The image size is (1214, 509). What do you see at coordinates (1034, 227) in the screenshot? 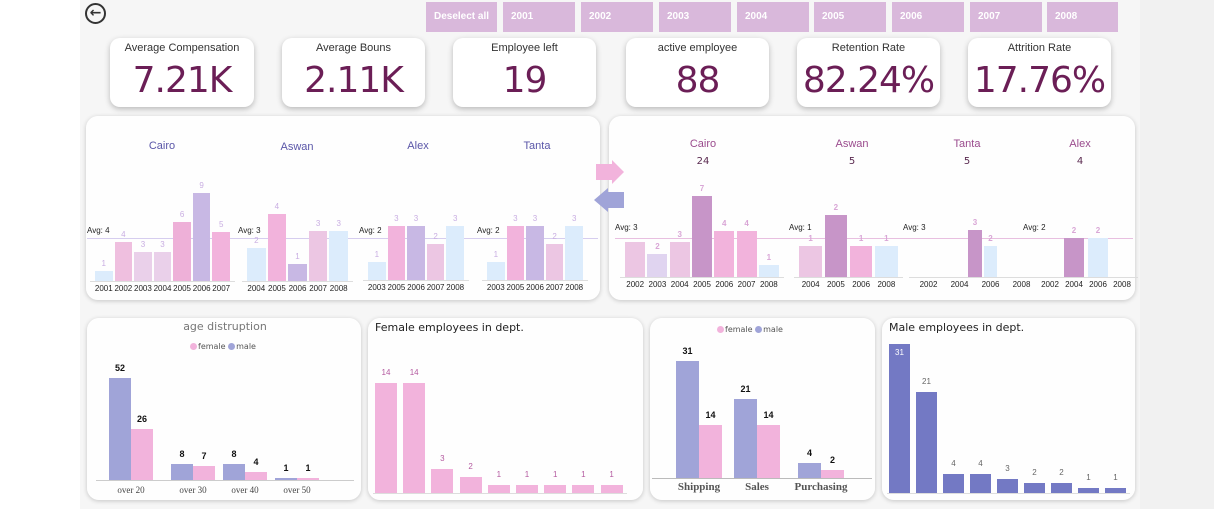
I see `avg-label-alex: Avg: 2` at bounding box center [1034, 227].